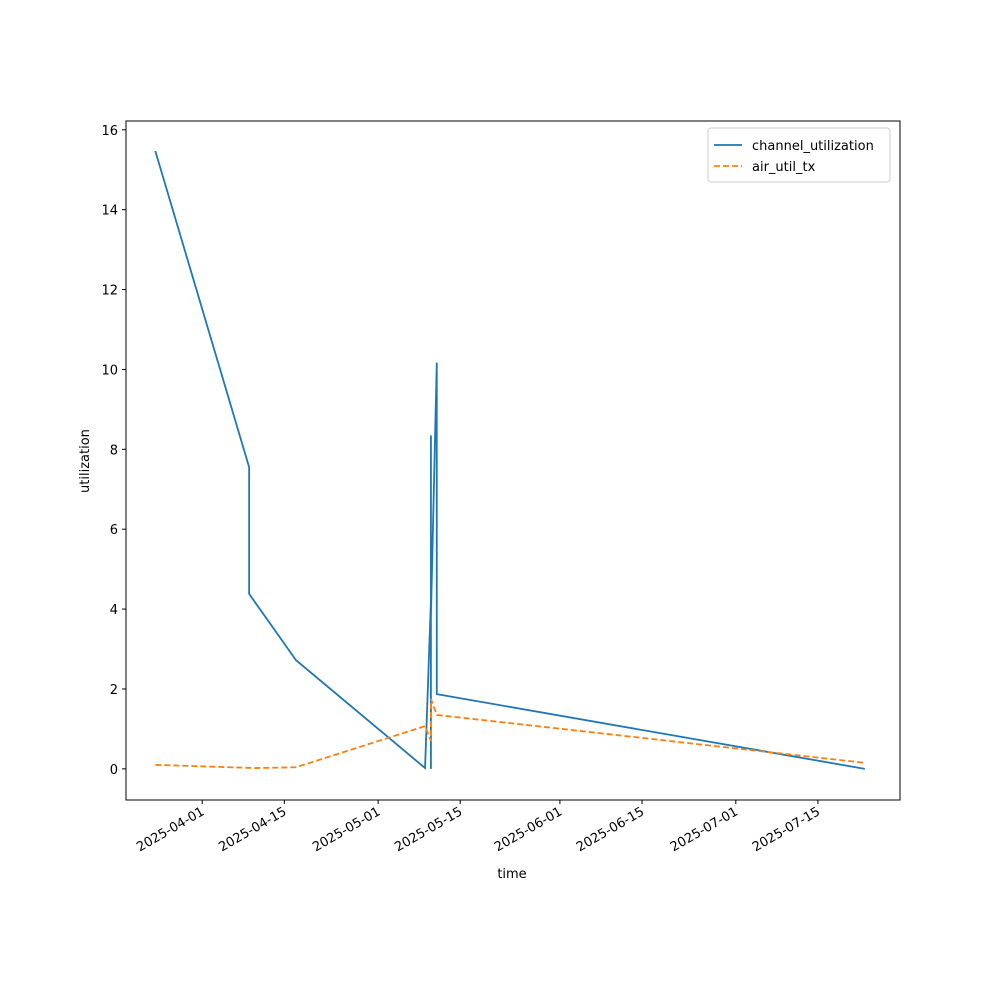 This screenshot has height=1000, width=1000. What do you see at coordinates (784, 167) in the screenshot?
I see `legend-label: air_util_tx` at bounding box center [784, 167].